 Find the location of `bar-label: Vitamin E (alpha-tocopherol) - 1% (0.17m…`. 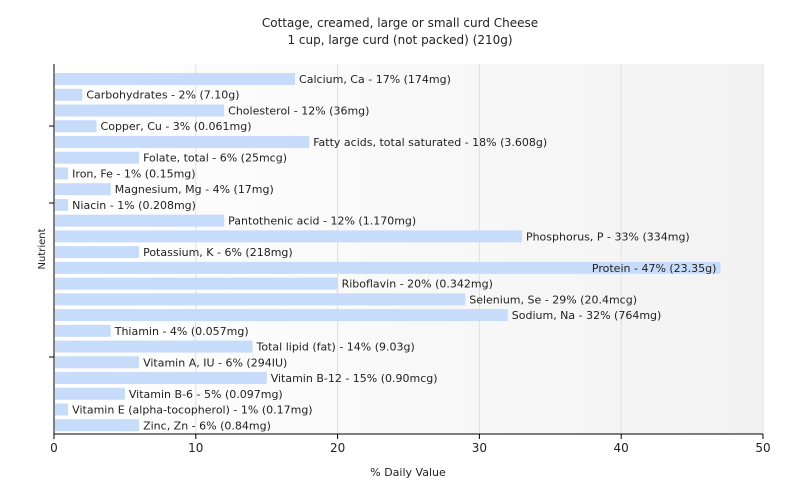

bar-label: Vitamin E (alpha-tocopherol) - 1% (0.17m… is located at coordinates (192, 410).